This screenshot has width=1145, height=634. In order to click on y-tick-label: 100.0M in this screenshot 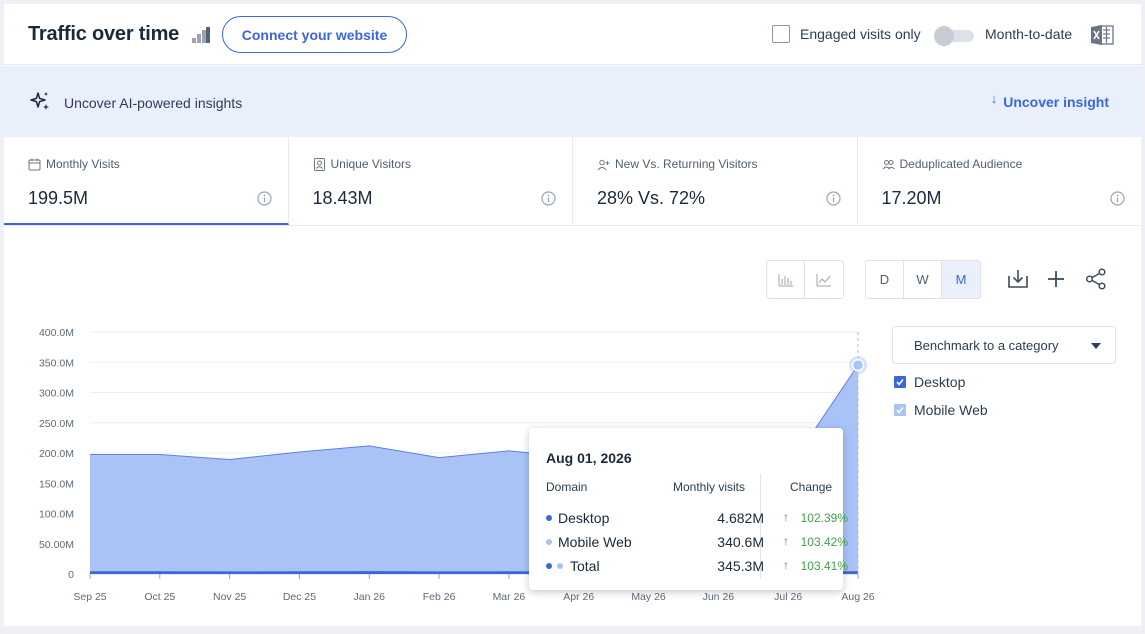, I will do `click(56, 515)`.